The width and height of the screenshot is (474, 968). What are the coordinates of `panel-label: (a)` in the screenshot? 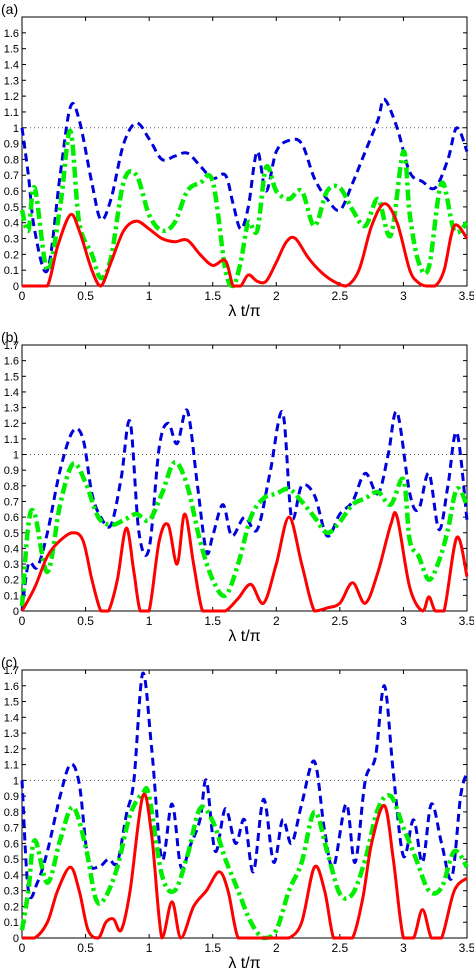 It's located at (9, 9).